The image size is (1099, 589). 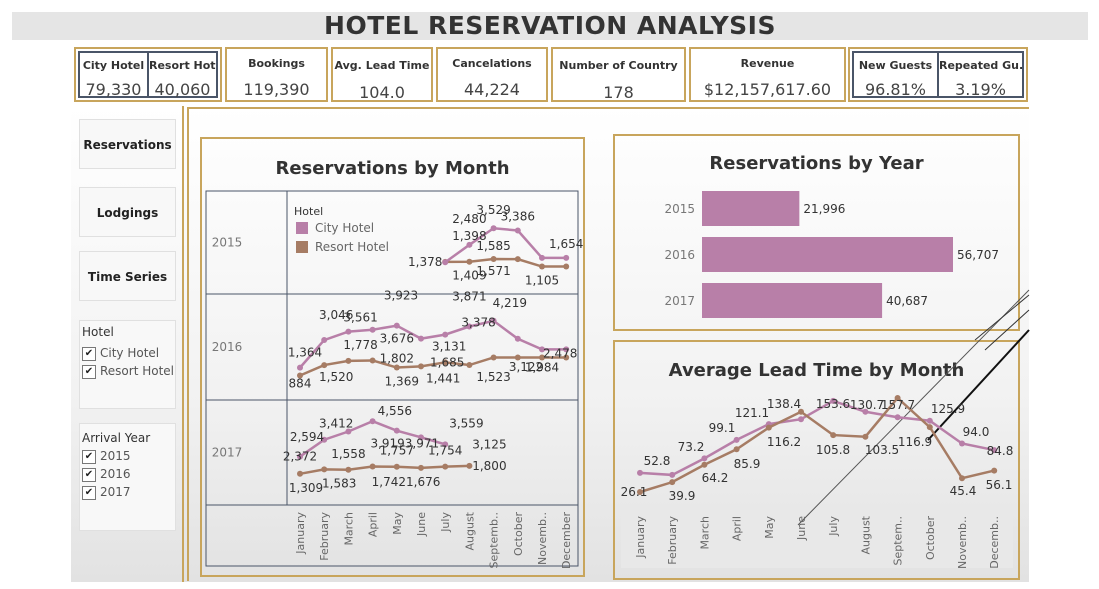 I want to click on lead-axis-tick-label: April, so click(x=737, y=528).